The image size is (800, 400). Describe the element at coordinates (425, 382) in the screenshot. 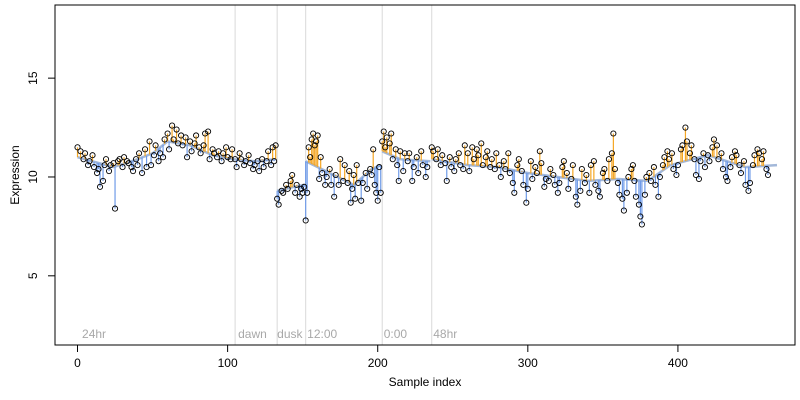

I see `x-axis-label: Sample index` at that location.